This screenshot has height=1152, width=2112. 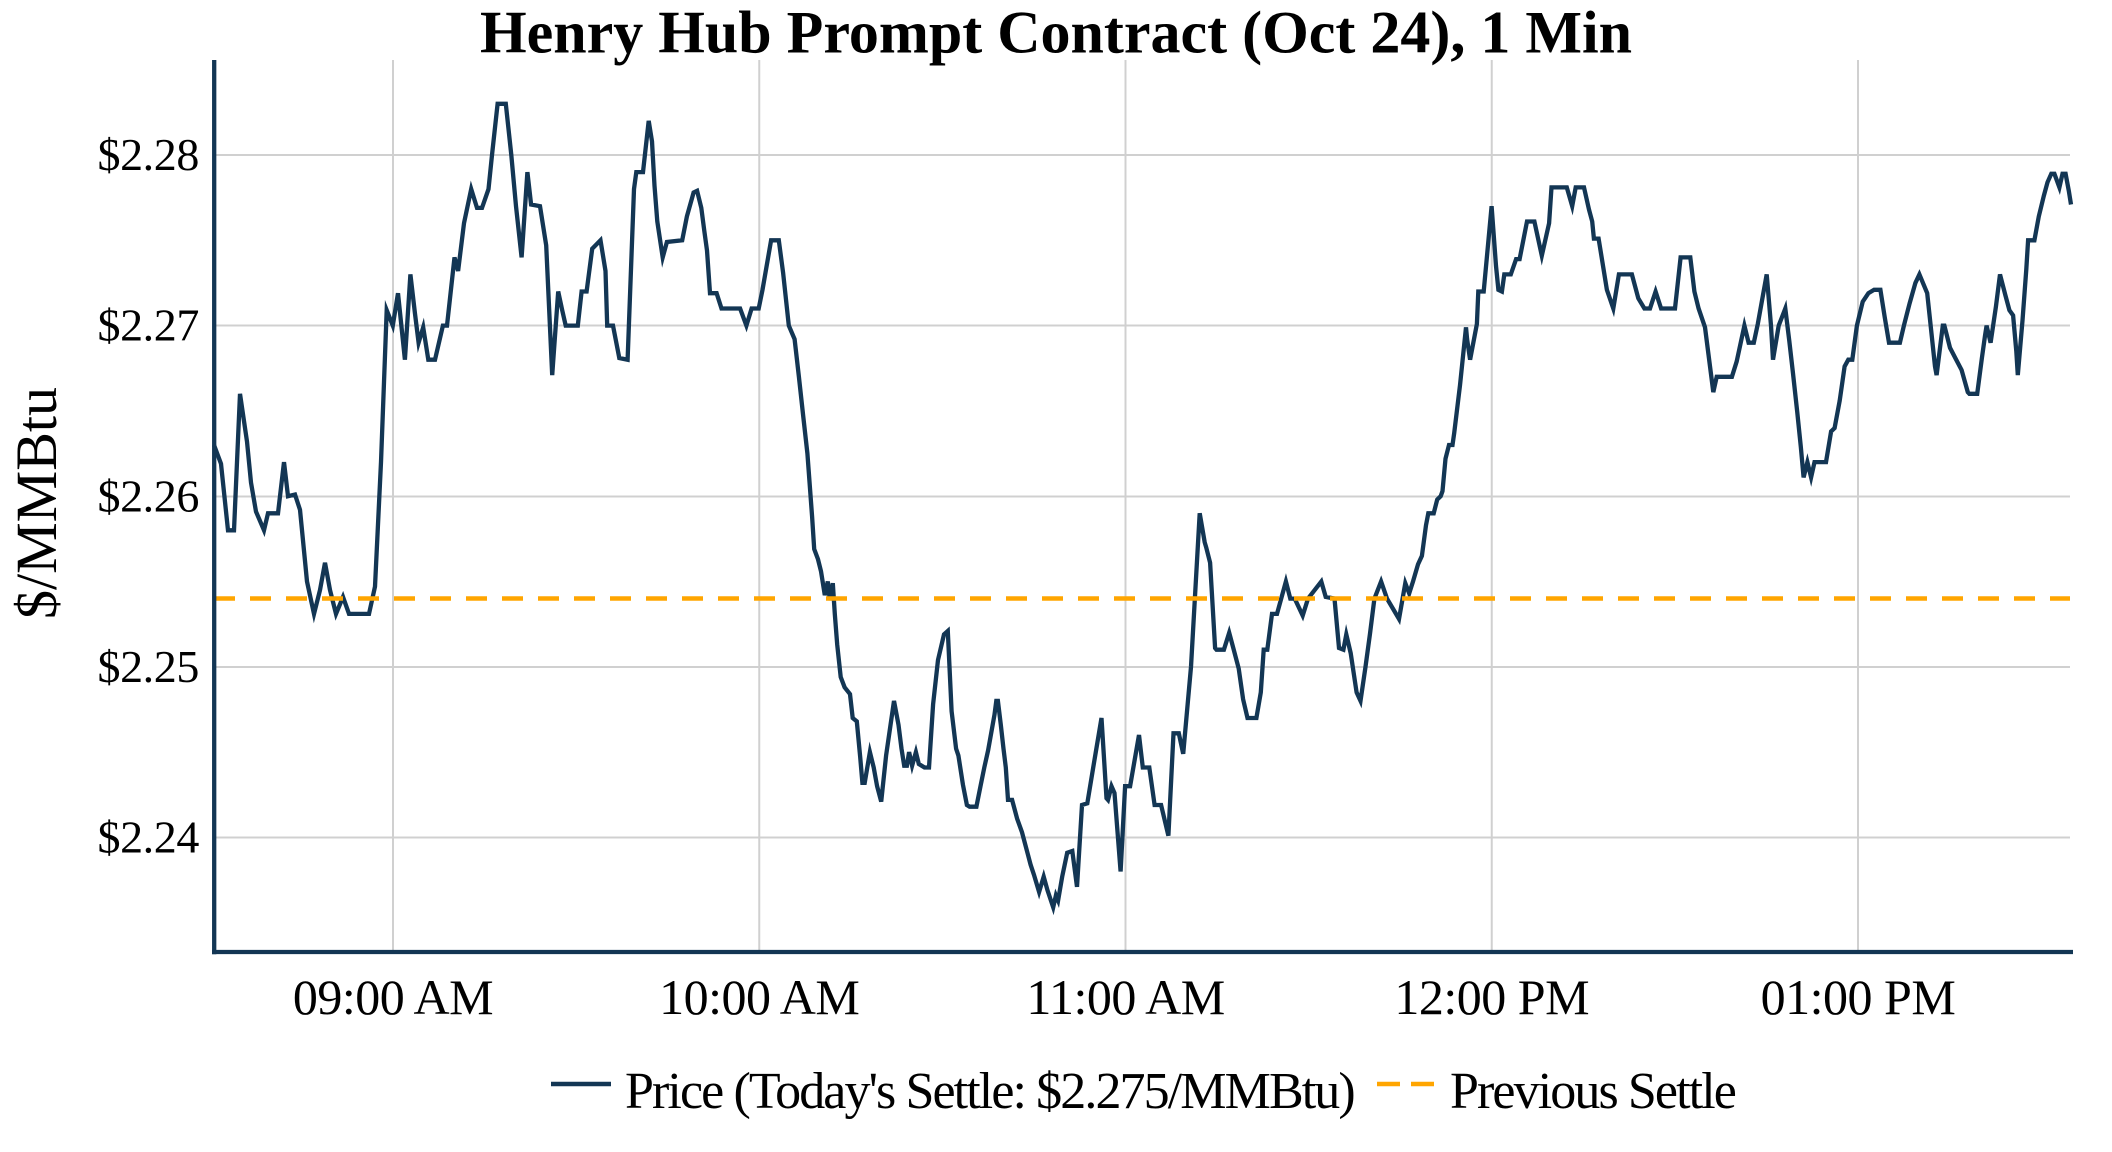 I want to click on svg-text: 09:00 AM, so click(x=393, y=997).